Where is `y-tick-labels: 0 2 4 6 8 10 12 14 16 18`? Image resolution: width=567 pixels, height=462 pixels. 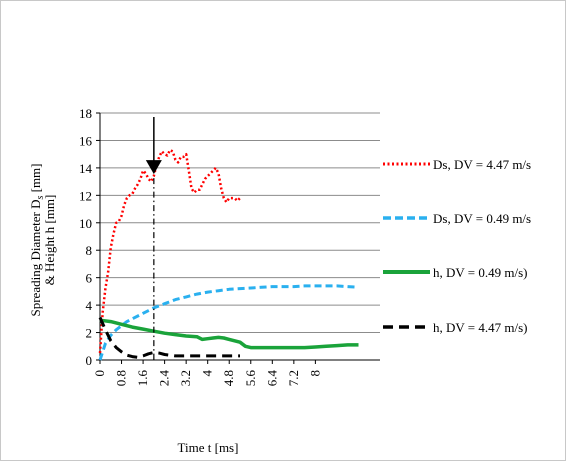
y-tick-labels: 0 2 4 6 8 10 12 14 16 18 is located at coordinates (86, 237).